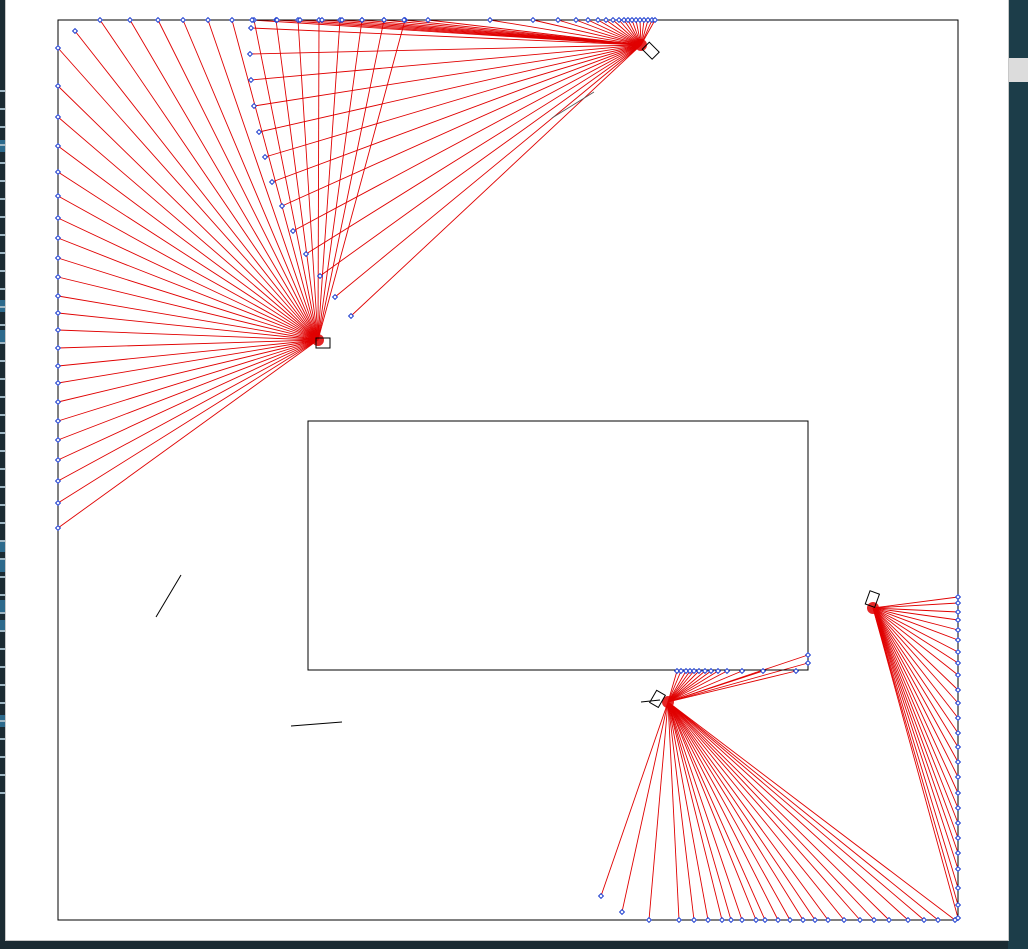 The image size is (1028, 949). I want to click on center-obstacle, so click(558, 545).